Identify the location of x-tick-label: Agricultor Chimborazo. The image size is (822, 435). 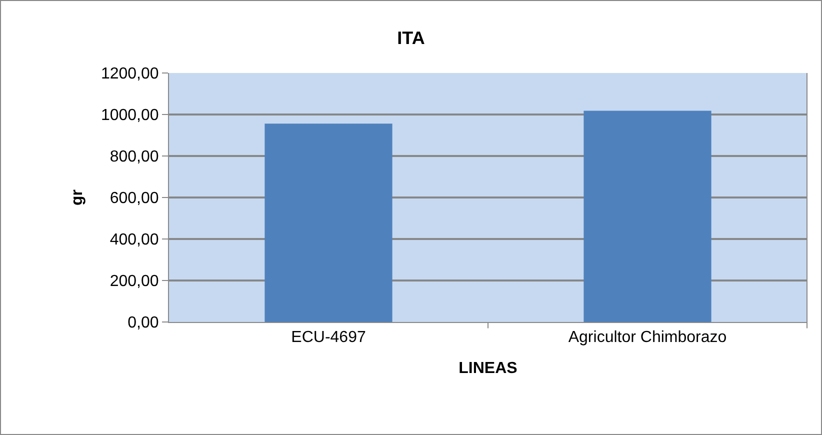
(647, 337).